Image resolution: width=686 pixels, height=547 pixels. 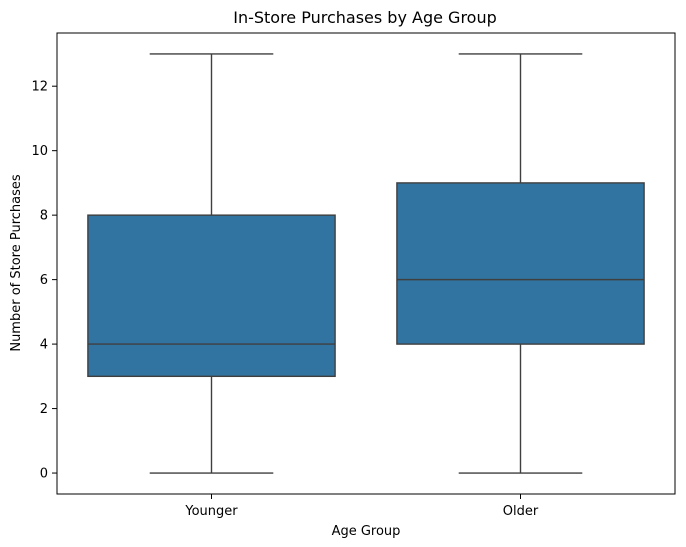 I want to click on y-tick-label-2: 2, so click(x=44, y=409).